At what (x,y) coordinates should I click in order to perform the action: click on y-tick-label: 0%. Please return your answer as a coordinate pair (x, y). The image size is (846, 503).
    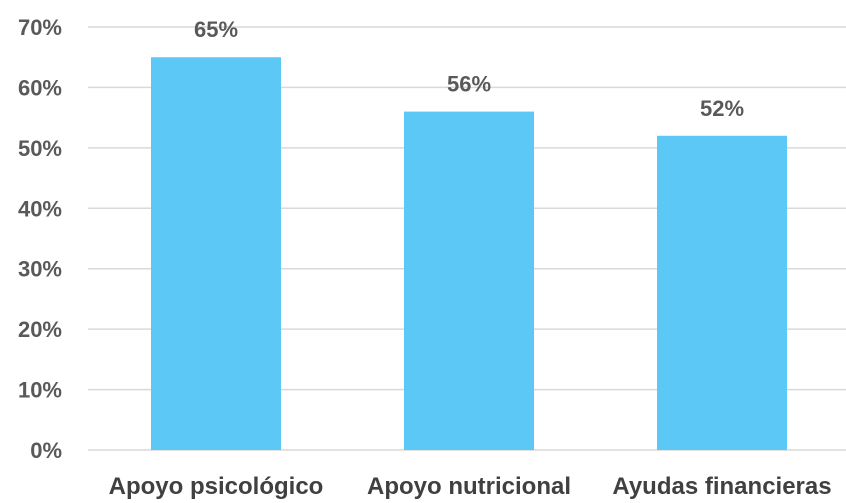
    Looking at the image, I should click on (46, 450).